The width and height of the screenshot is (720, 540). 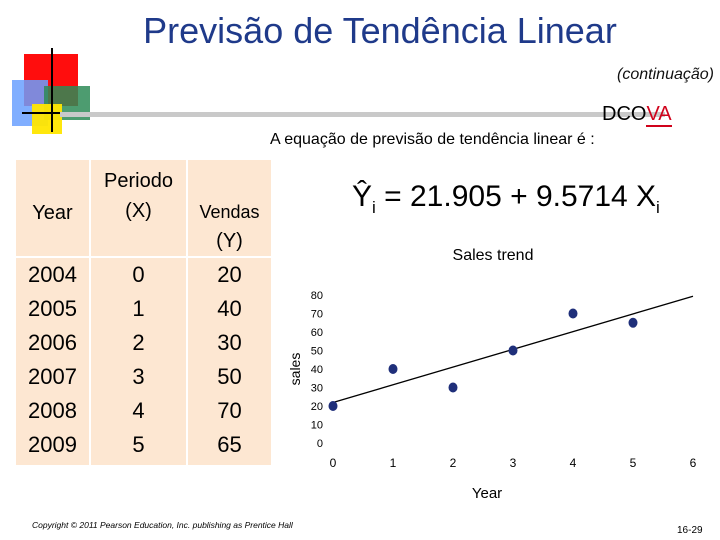 What do you see at coordinates (573, 463) in the screenshot?
I see `x-tick-label: 4` at bounding box center [573, 463].